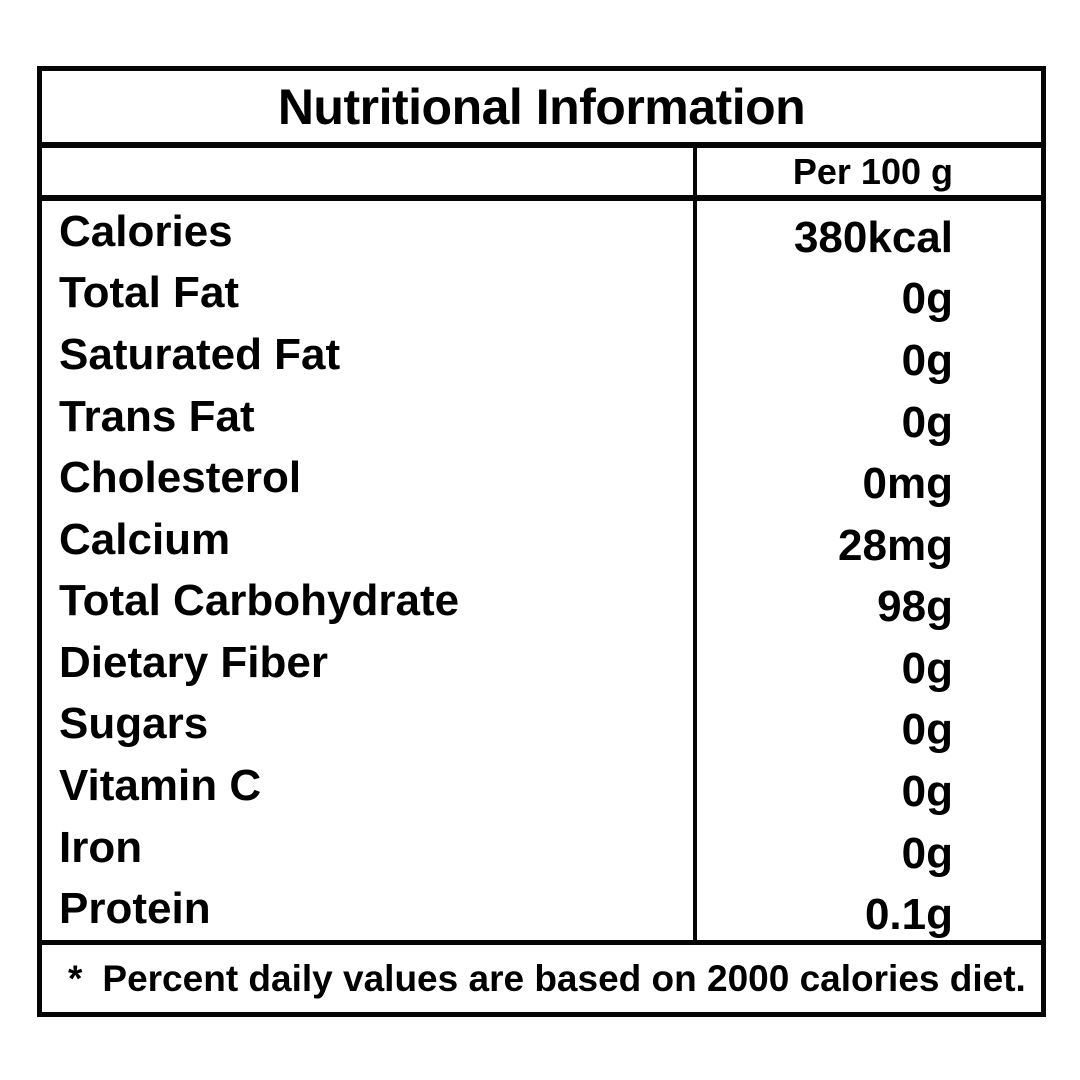  Describe the element at coordinates (873, 237) in the screenshot. I see `nutrient-value: 380kcal` at that location.